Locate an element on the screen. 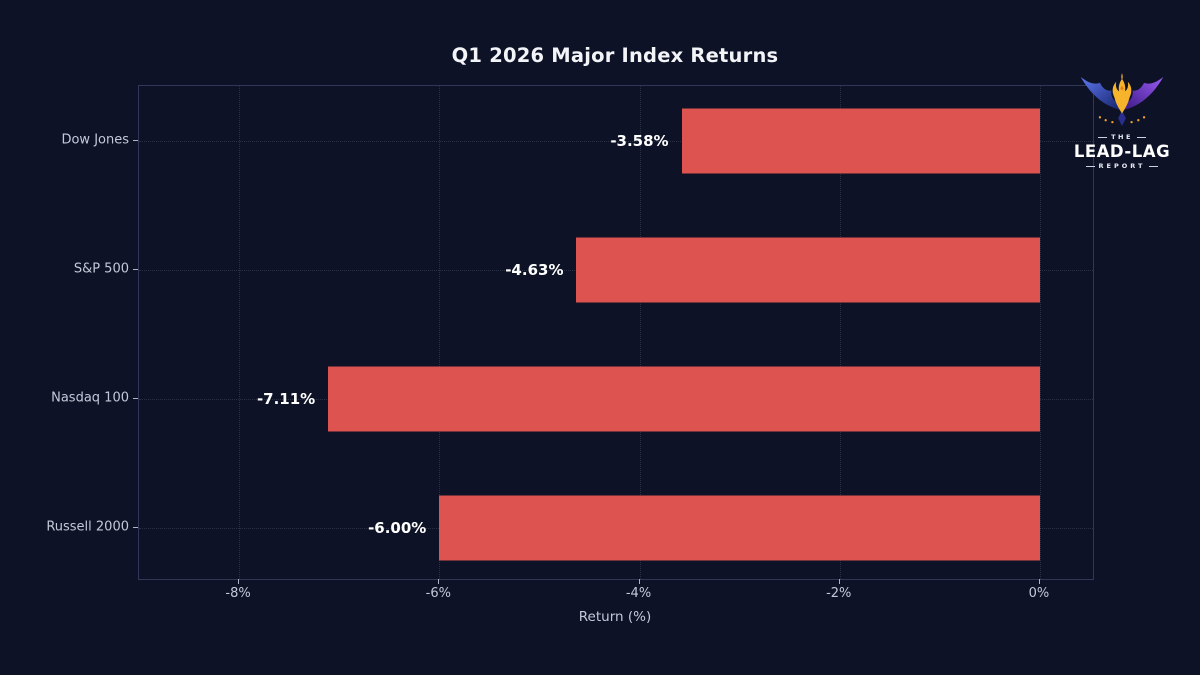  logo-report-text: REPORT is located at coordinates (1122, 166).